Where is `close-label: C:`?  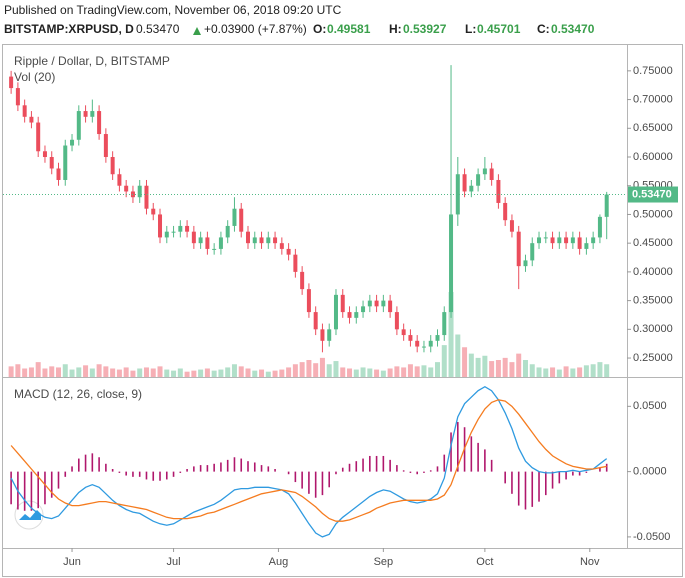
close-label: C: is located at coordinates (543, 29).